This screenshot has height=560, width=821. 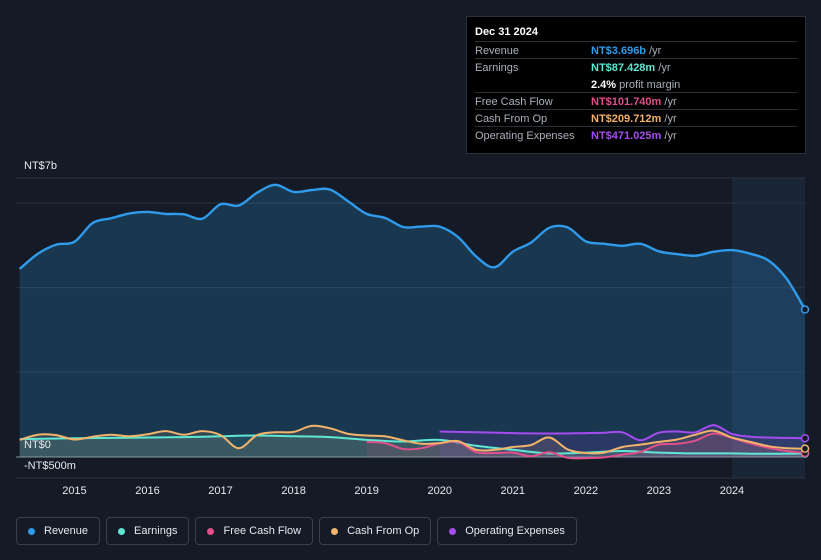 What do you see at coordinates (805, 438) in the screenshot?
I see `operating-expenses-endpoint` at bounding box center [805, 438].